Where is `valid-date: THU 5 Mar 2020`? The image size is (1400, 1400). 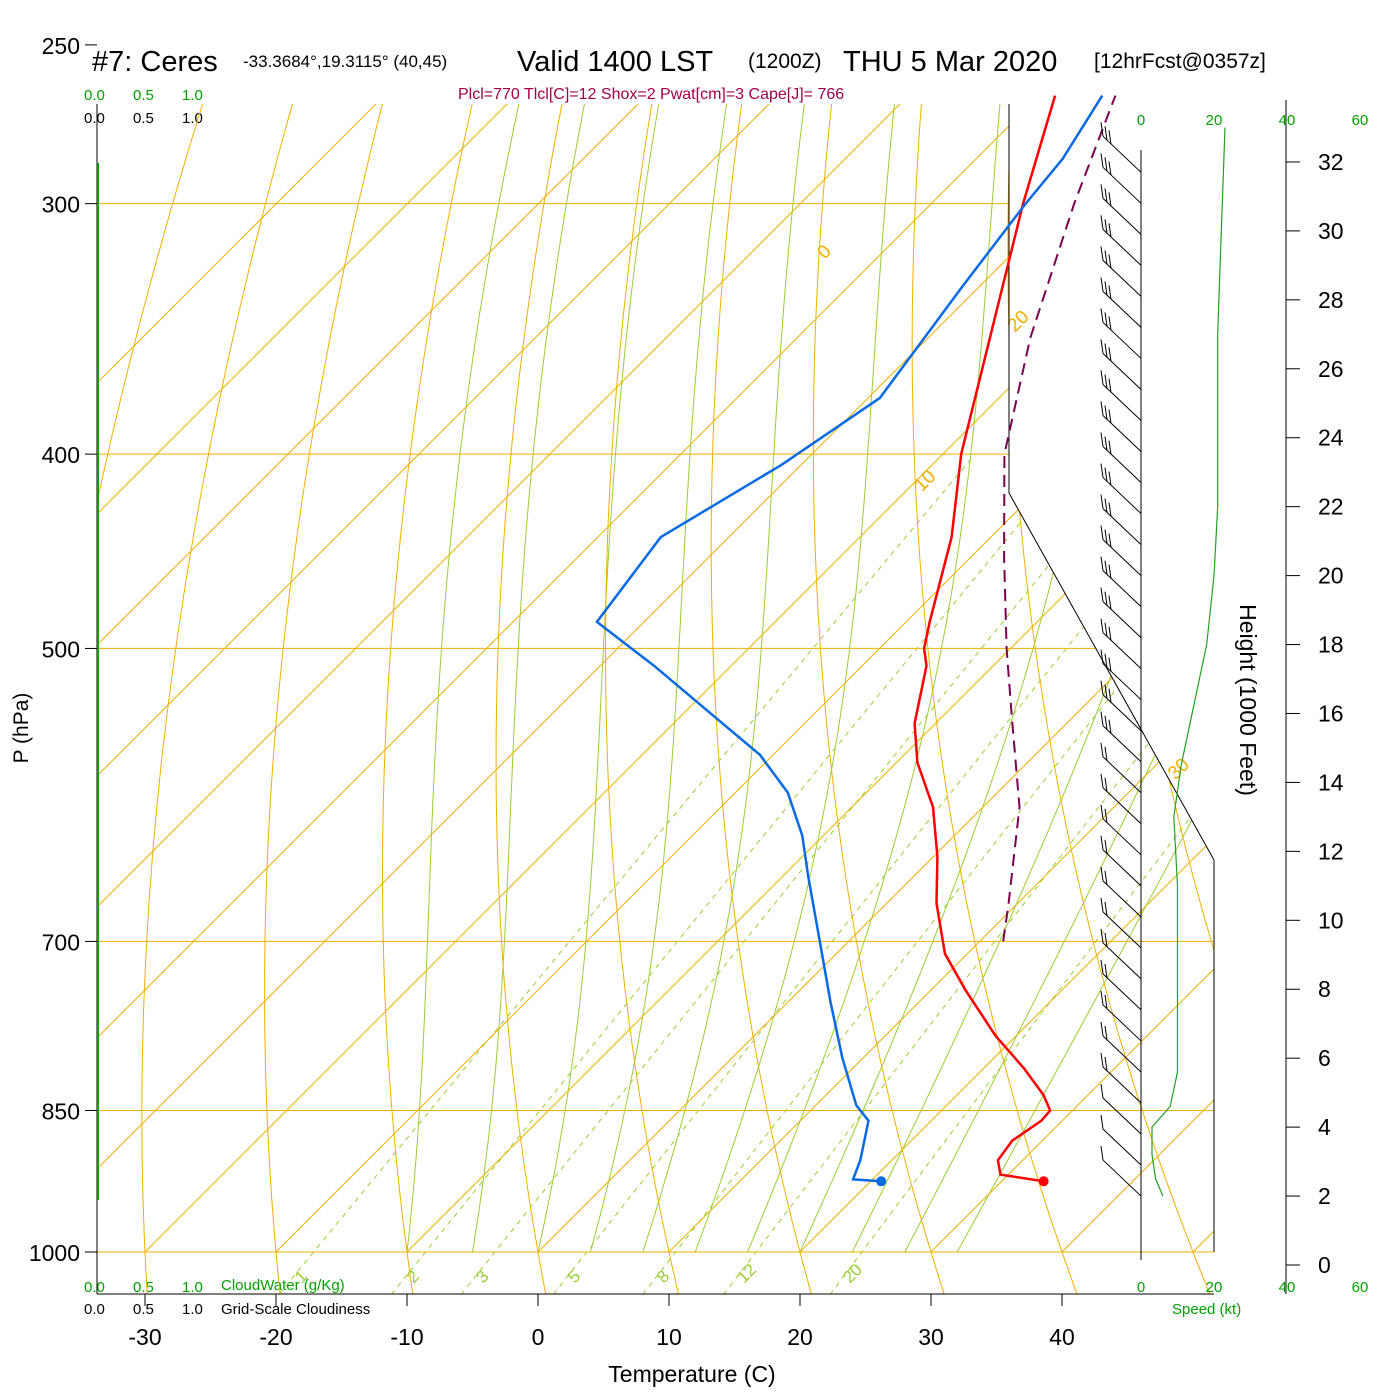
valid-date: THU 5 Mar 2020 is located at coordinates (950, 62).